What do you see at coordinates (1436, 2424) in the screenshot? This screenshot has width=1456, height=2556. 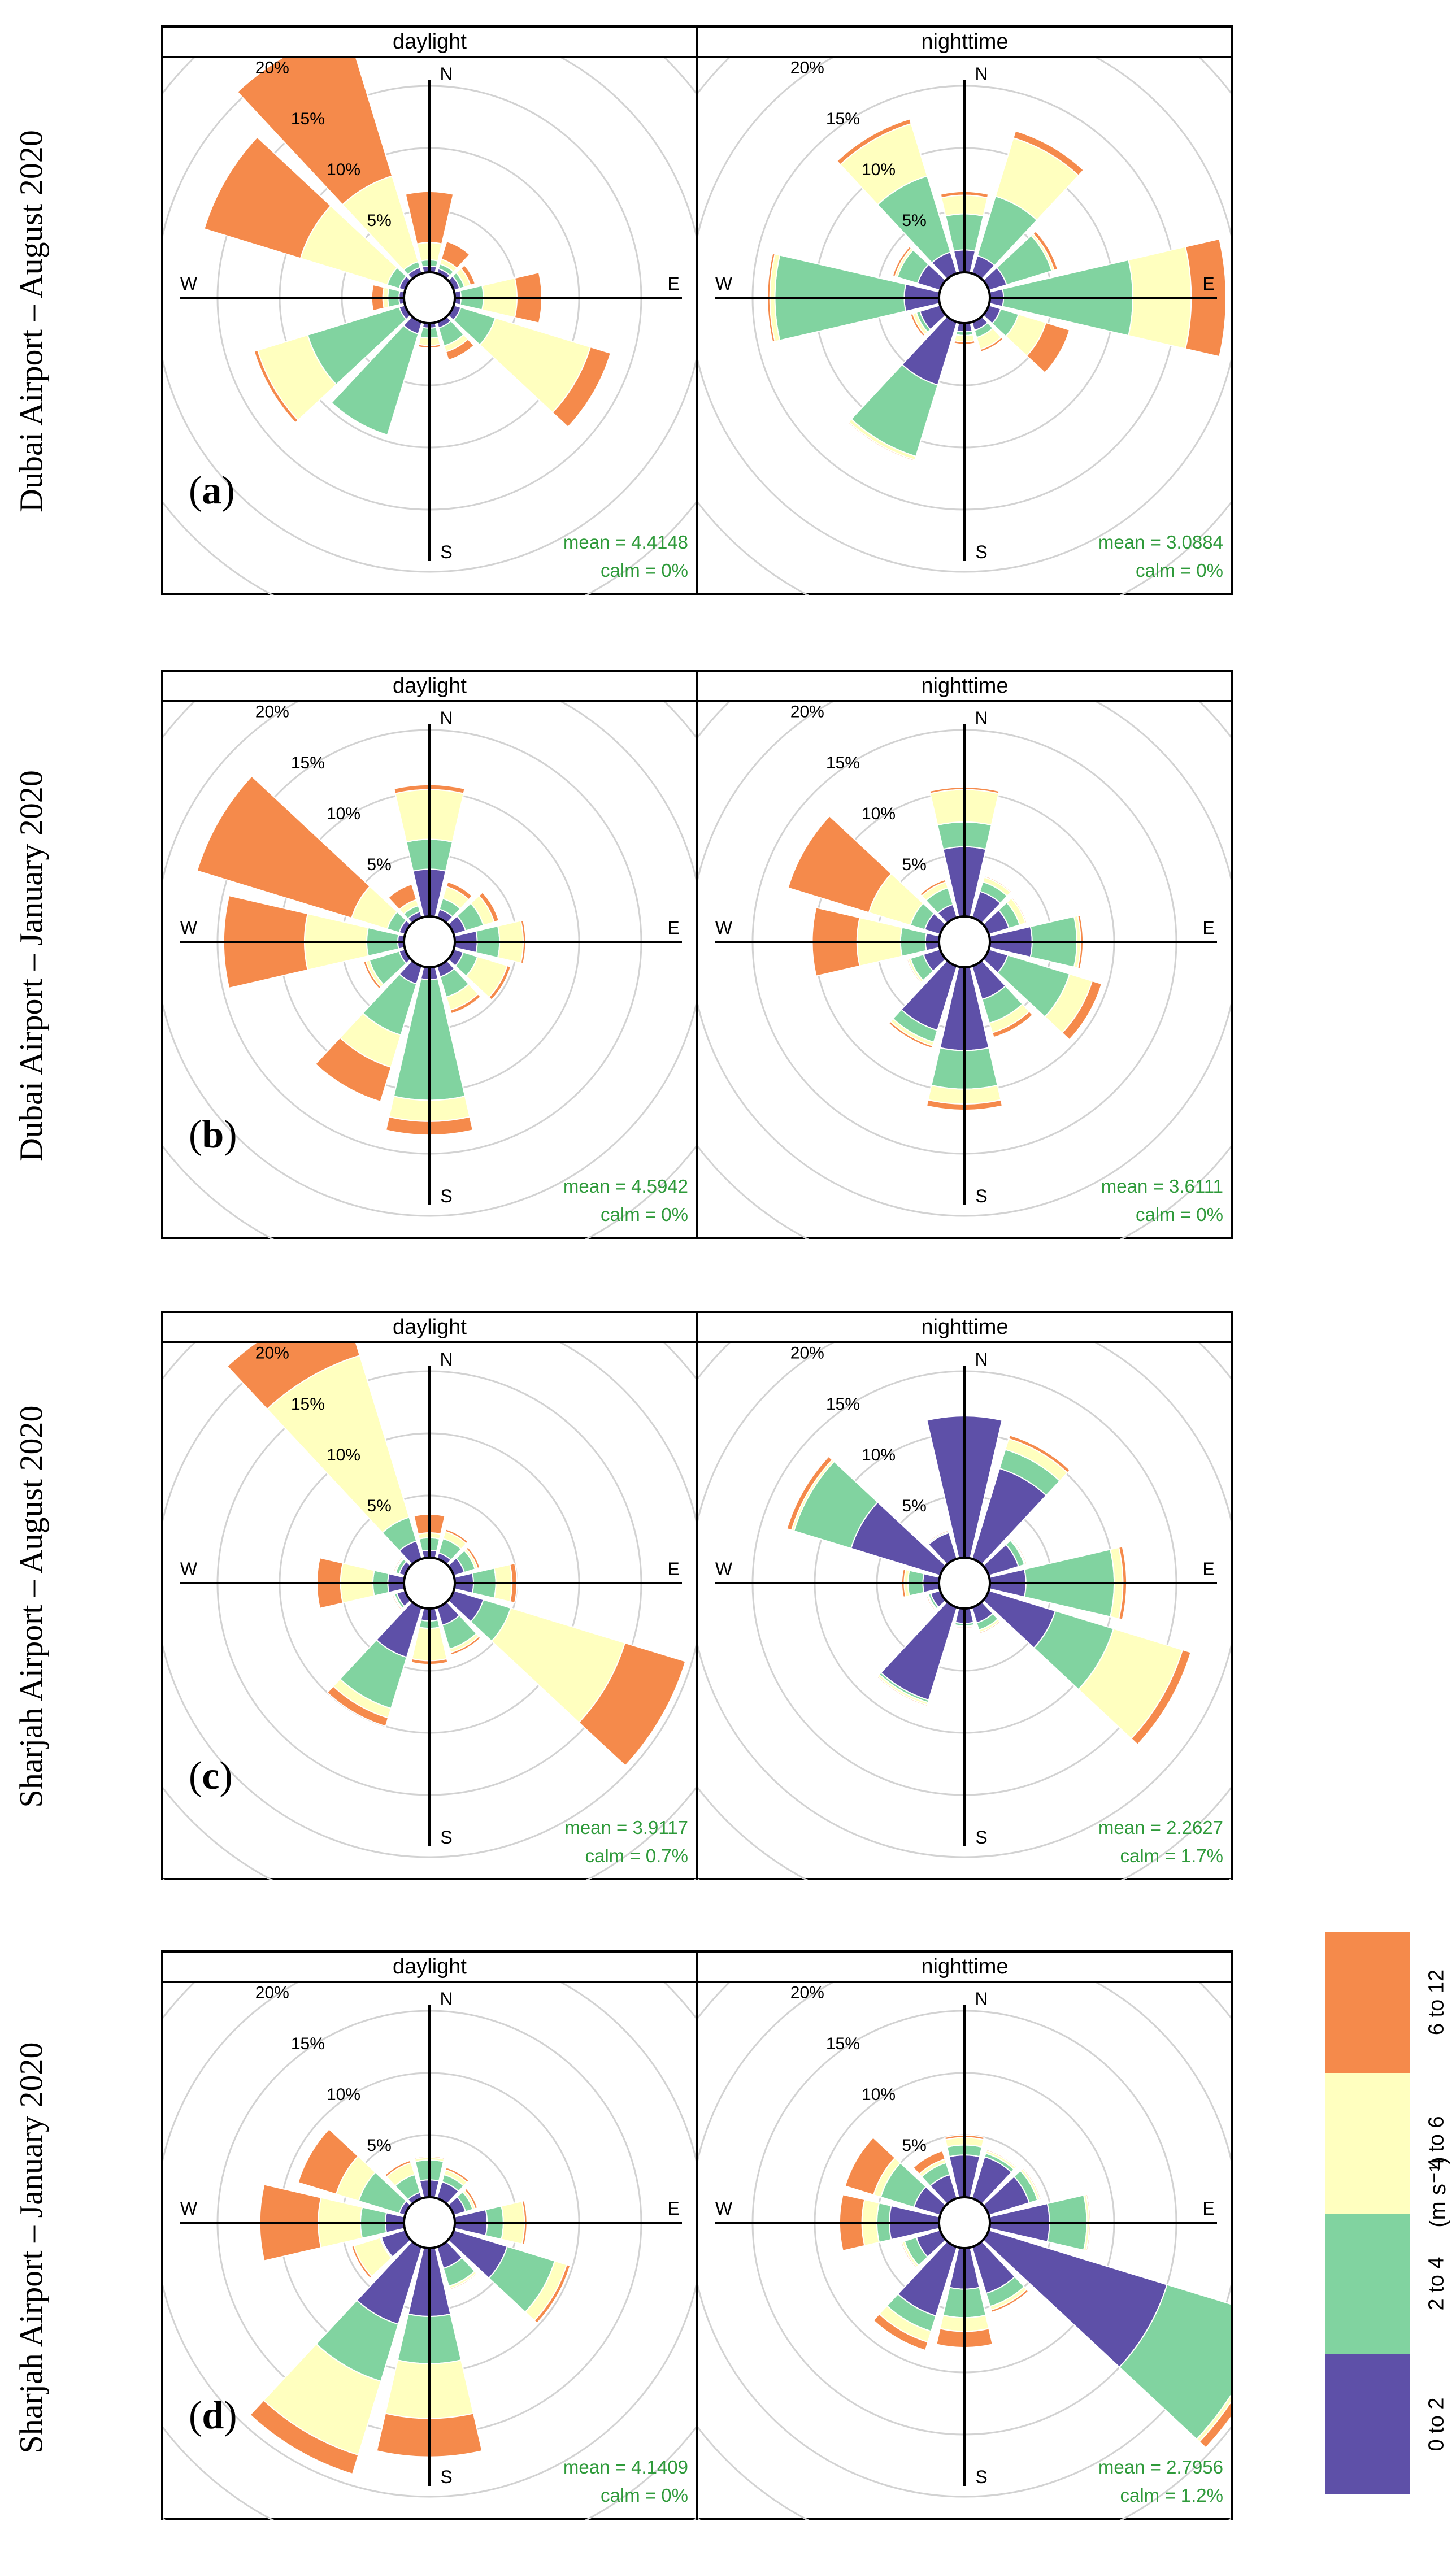 I see `legend-label-0-2: 0 to 2` at bounding box center [1436, 2424].